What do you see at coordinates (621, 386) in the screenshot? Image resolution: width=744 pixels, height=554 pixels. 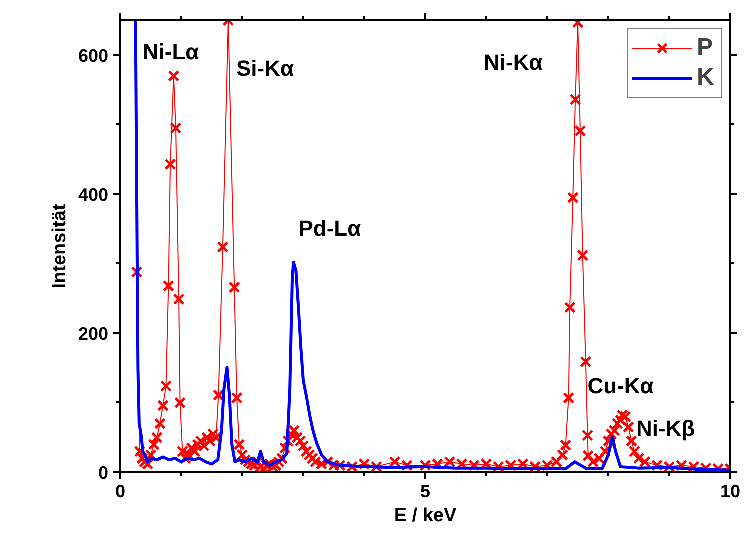 I see `annotation: Cu-Kα` at bounding box center [621, 386].